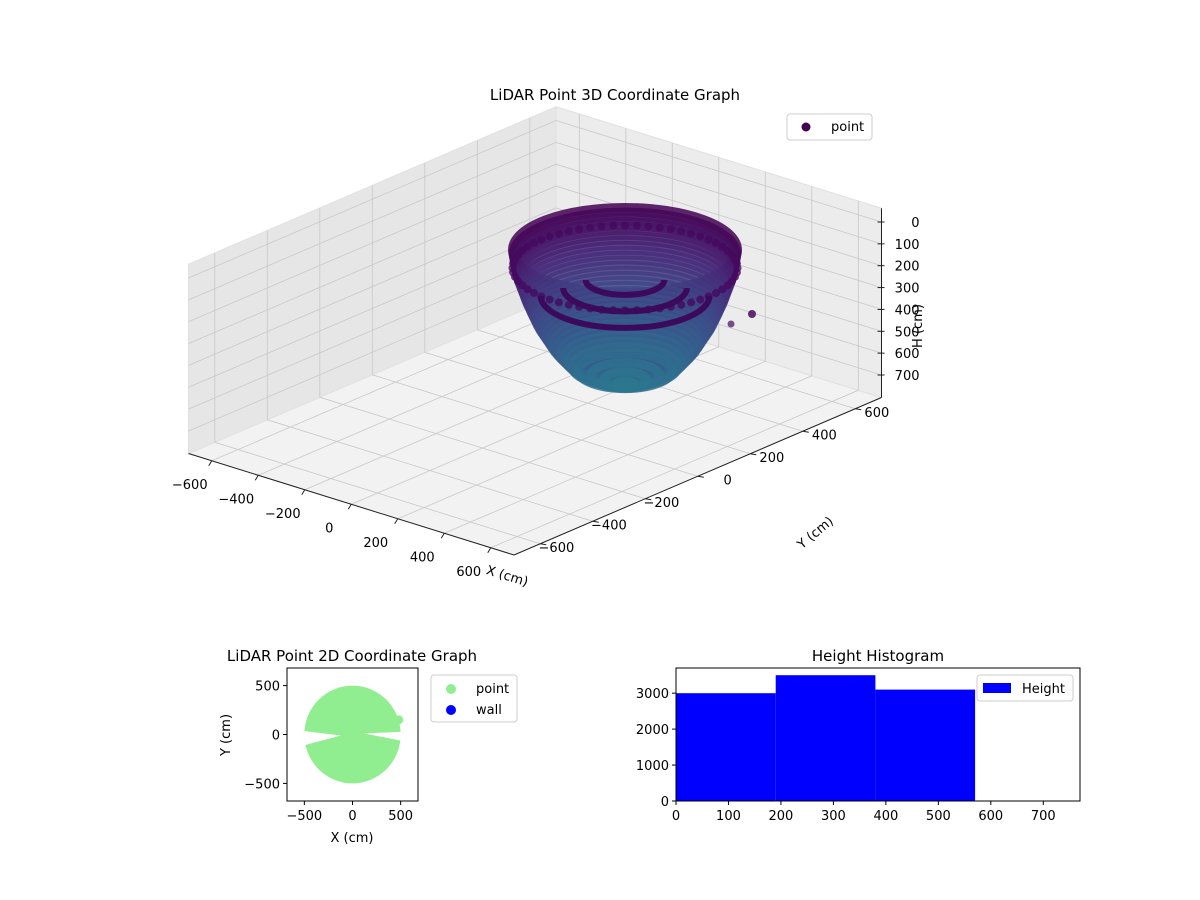 Image resolution: width=1200 pixels, height=900 pixels. I want to click on x-tick-label: 700, so click(1043, 816).